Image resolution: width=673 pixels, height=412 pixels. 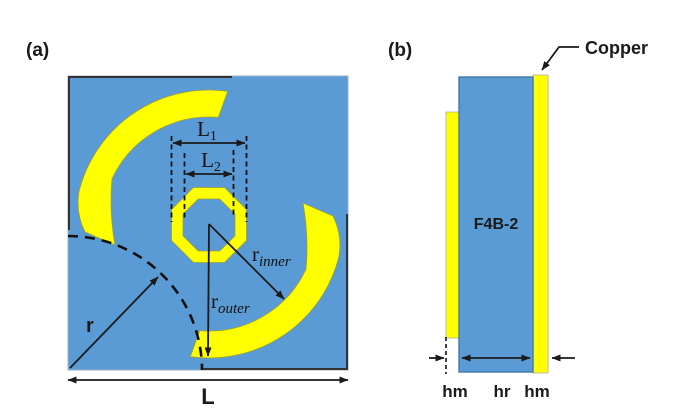 What do you see at coordinates (230, 303) in the screenshot?
I see `label-r-outer: router` at bounding box center [230, 303].